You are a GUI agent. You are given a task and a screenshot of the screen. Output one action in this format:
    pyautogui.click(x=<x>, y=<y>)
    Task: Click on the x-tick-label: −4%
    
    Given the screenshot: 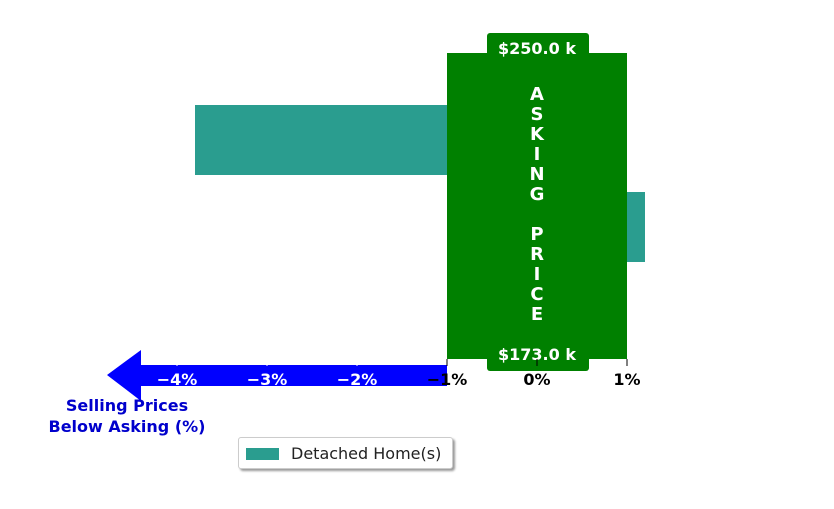 What is the action you would take?
    pyautogui.click(x=177, y=379)
    